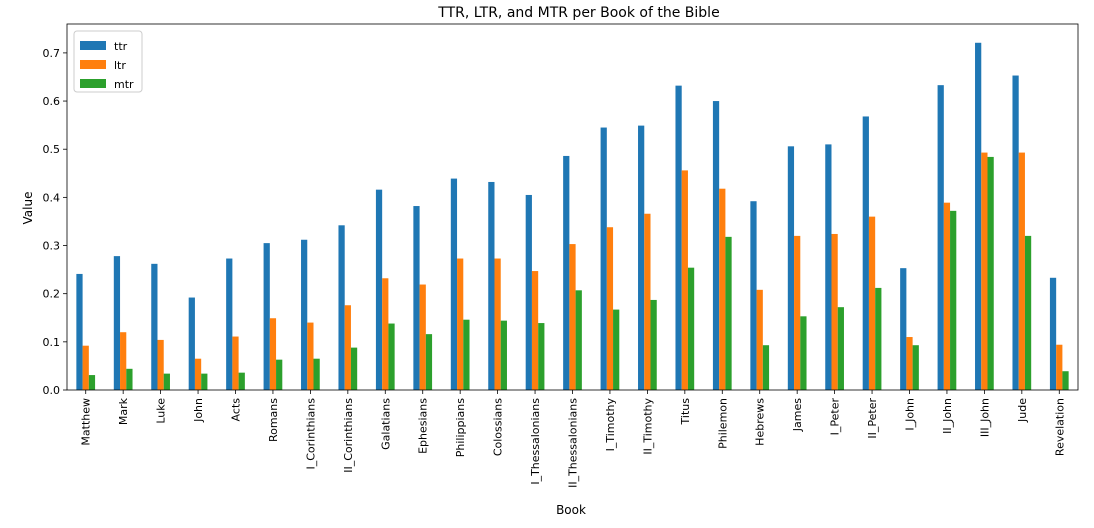 This screenshot has height=528, width=1094. Describe the element at coordinates (129, 379) in the screenshot. I see `bar-mtr-Mark` at that location.